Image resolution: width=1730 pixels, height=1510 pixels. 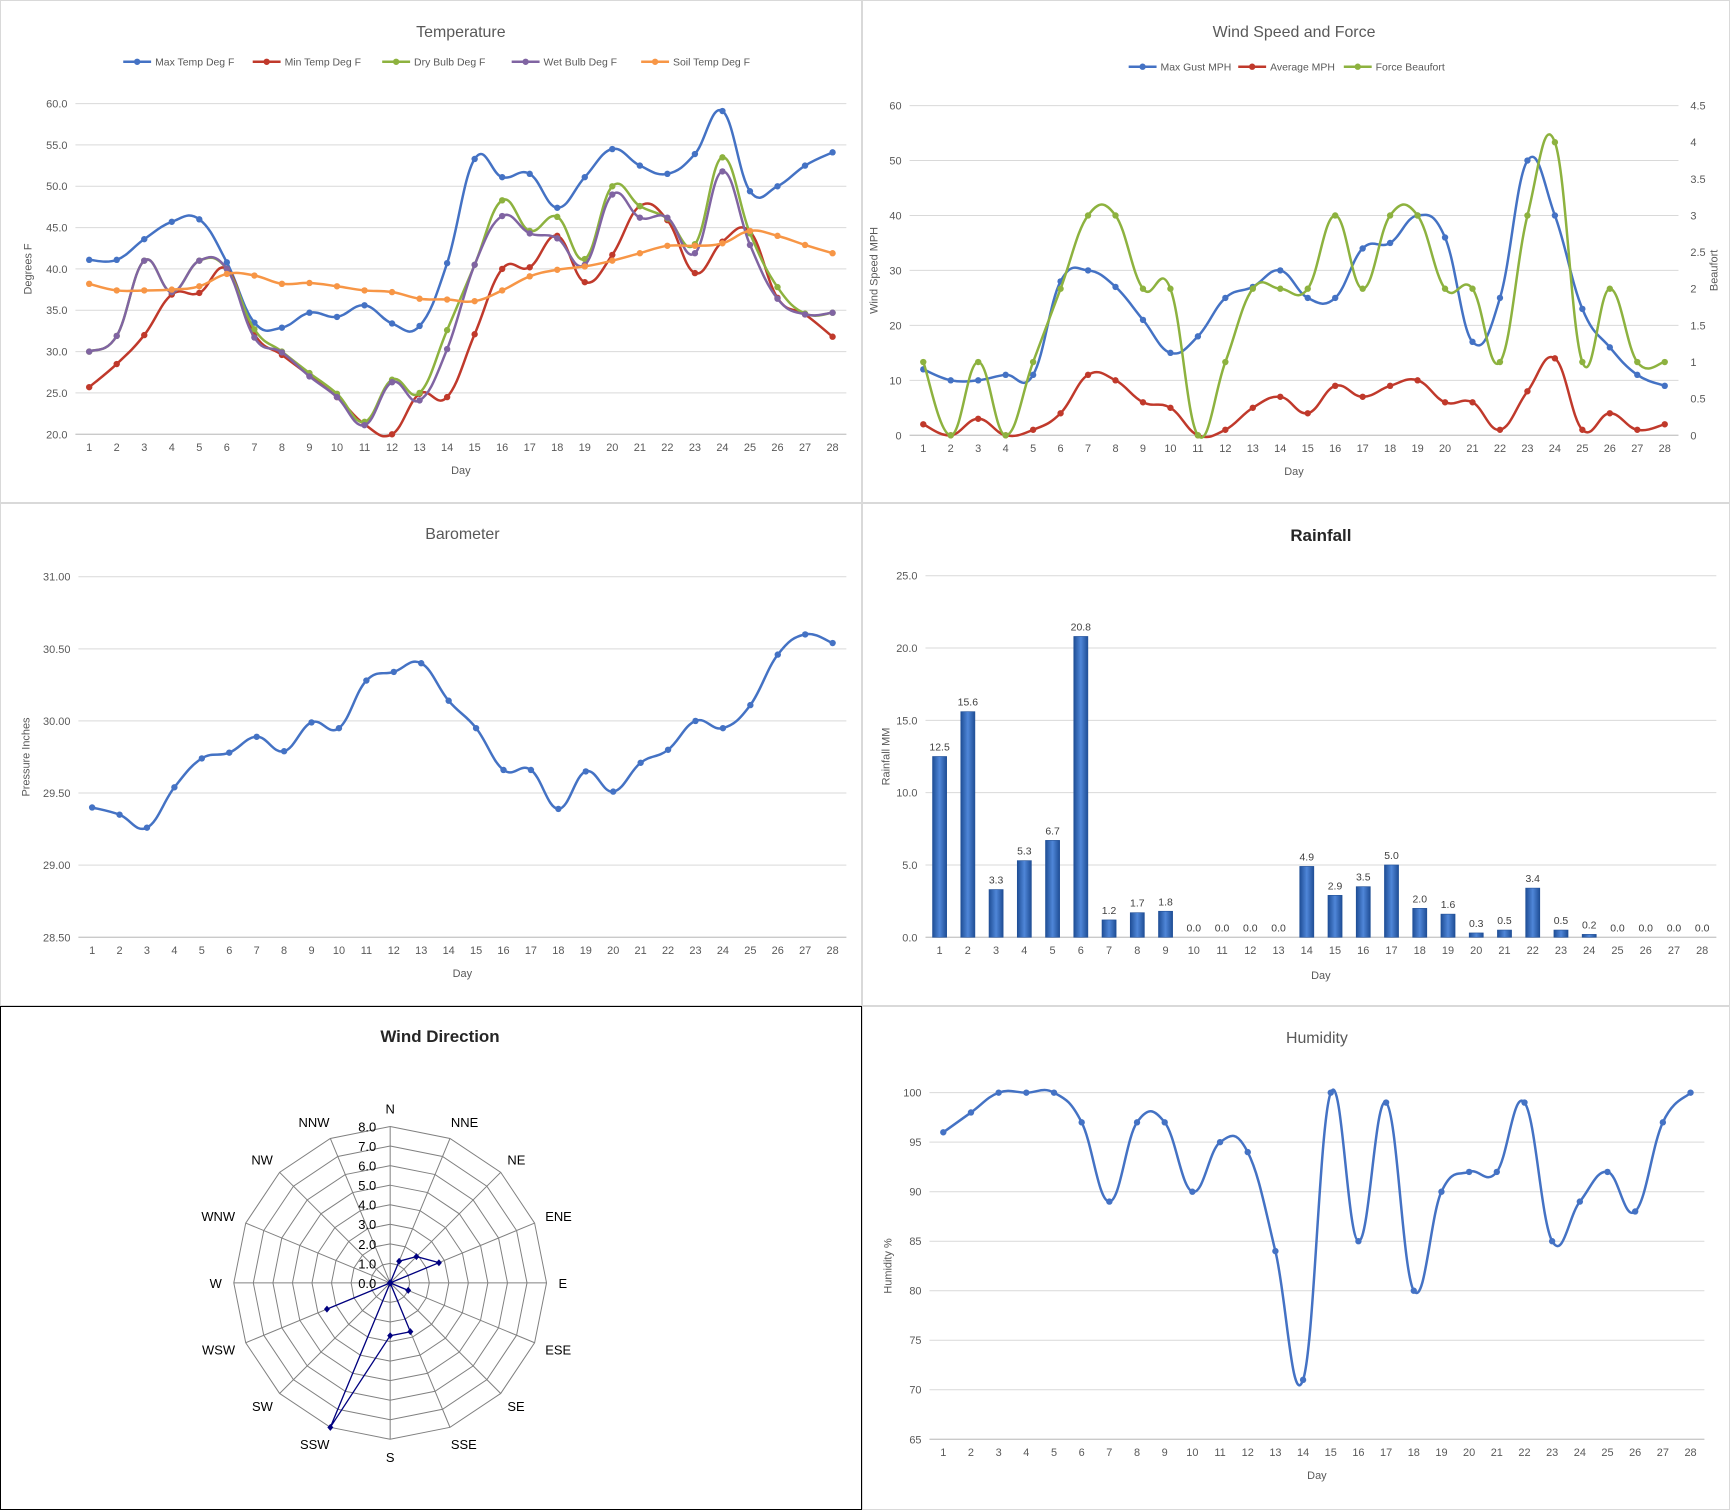 What do you see at coordinates (1418, 449) in the screenshot?
I see `x-tick-label: 19` at bounding box center [1418, 449].